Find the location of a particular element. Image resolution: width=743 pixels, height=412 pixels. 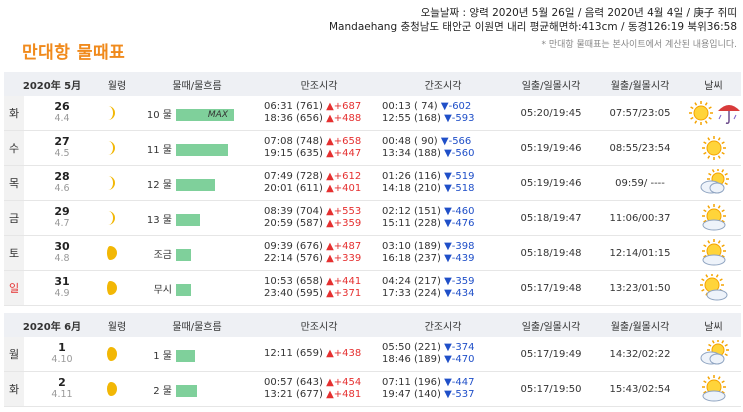

low-tide-1: 02:12 (151) is located at coordinates (411, 211).